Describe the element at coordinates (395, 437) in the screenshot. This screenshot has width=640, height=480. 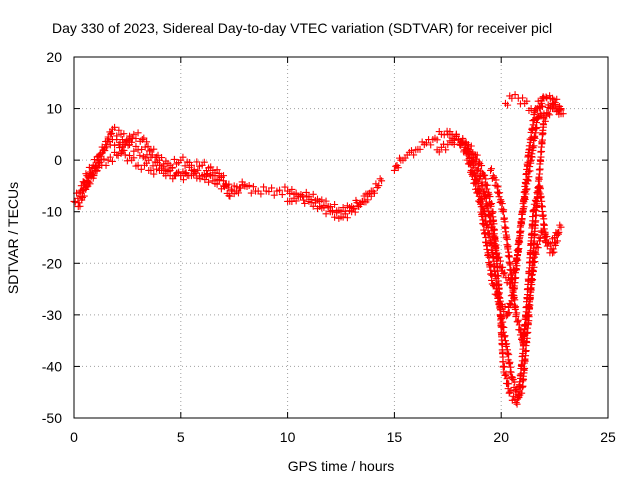
I see `x-tick-label: 15` at that location.